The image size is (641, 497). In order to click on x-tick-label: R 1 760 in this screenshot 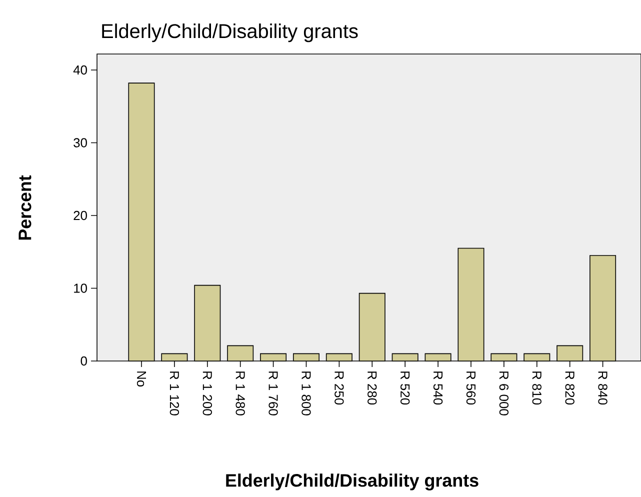, I will do `click(273, 394)`.